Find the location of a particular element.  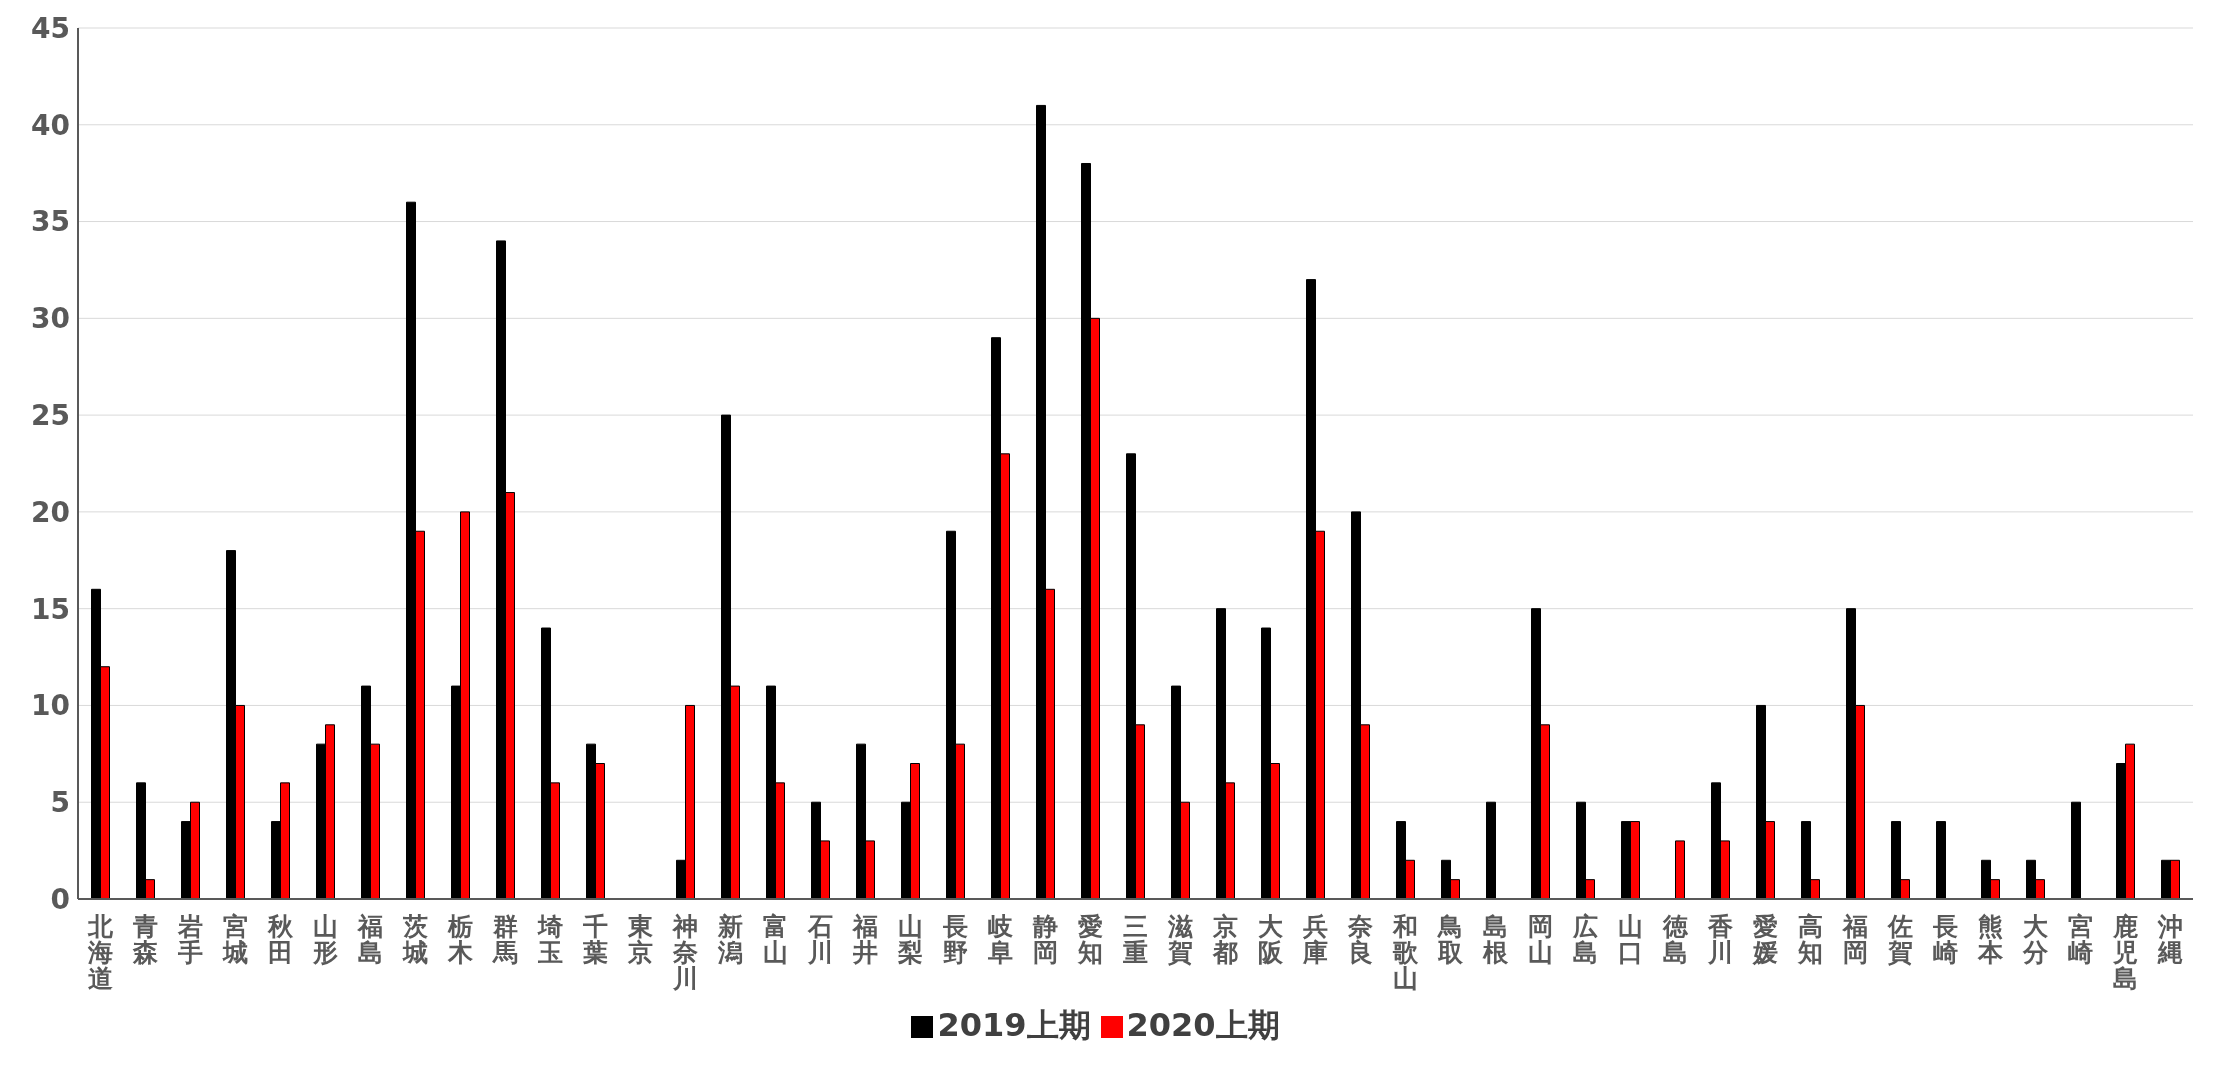

x-tick-label: 神奈川 is located at coordinates (685, 952).